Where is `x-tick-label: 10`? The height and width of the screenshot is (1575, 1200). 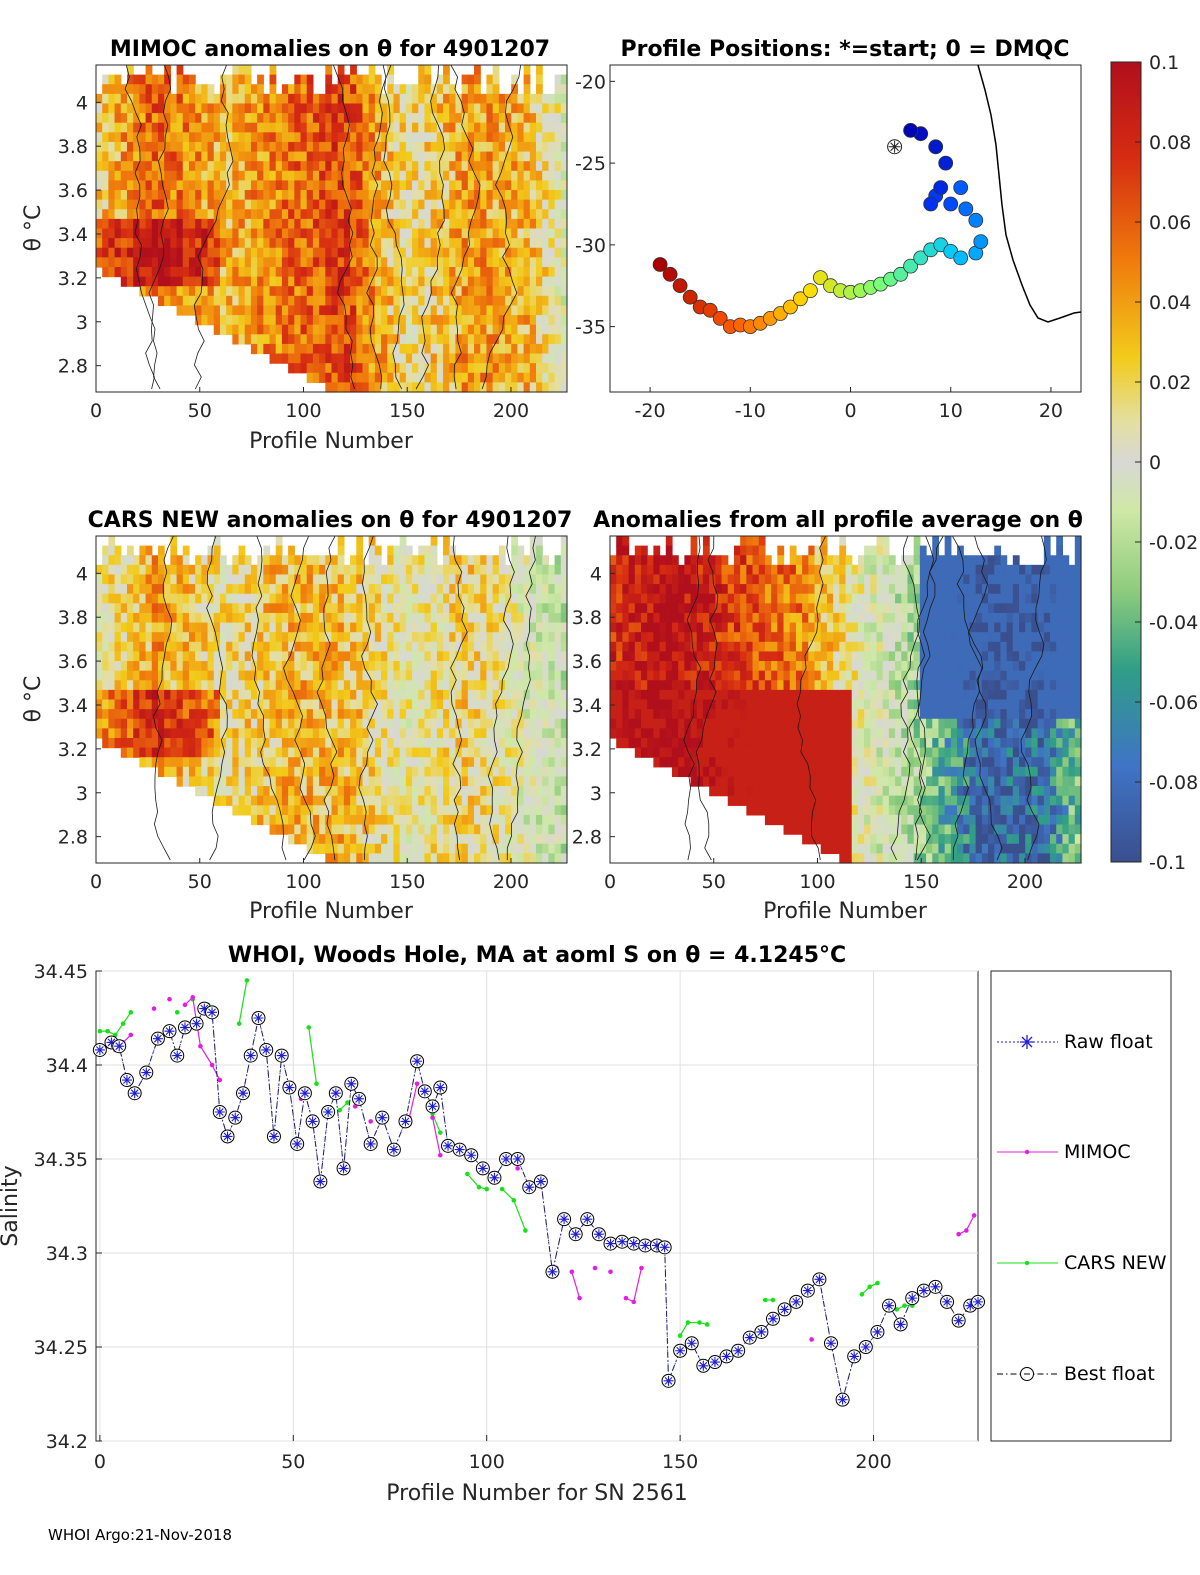 x-tick-label: 10 is located at coordinates (951, 411).